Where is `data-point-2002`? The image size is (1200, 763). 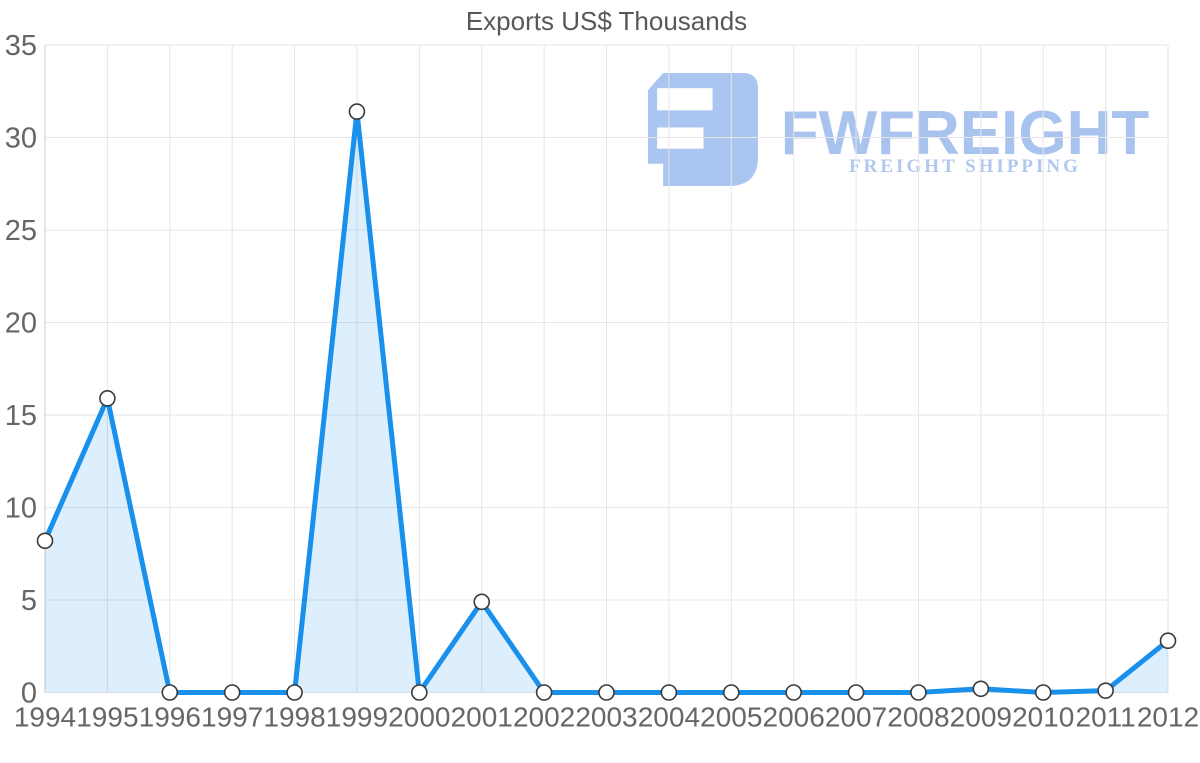 data-point-2002 is located at coordinates (544, 692).